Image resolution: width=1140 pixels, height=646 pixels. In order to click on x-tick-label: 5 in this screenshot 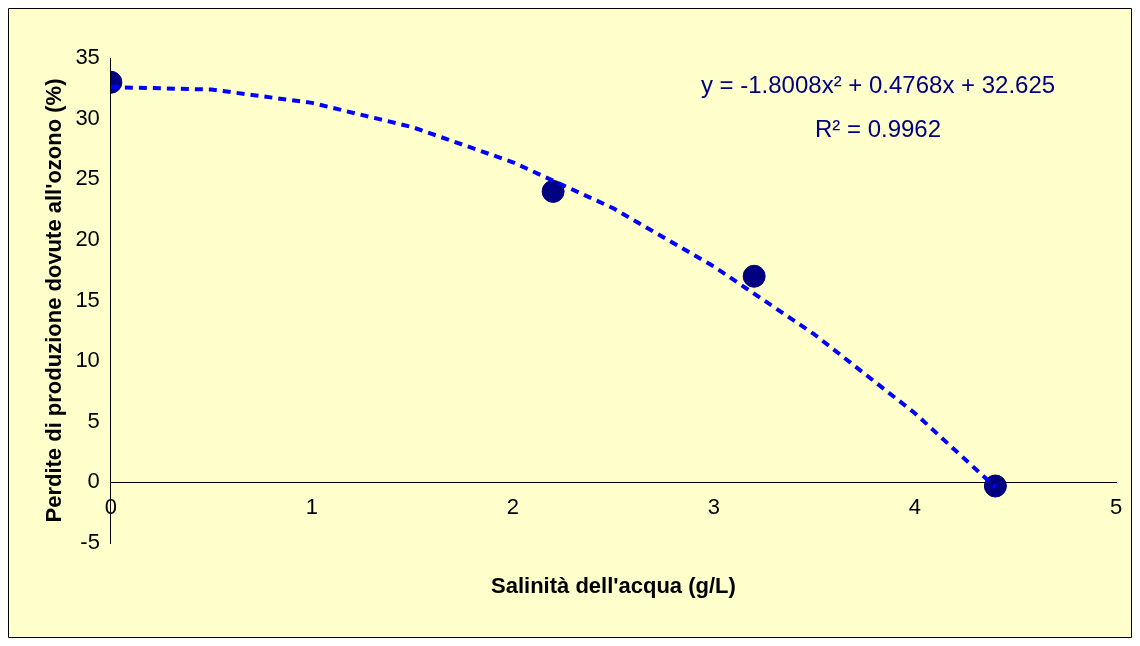, I will do `click(1116, 506)`.